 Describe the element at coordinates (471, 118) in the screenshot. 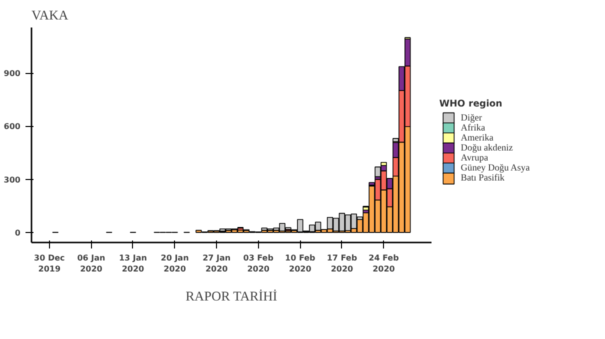

I see `legend-label: Diğer` at that location.